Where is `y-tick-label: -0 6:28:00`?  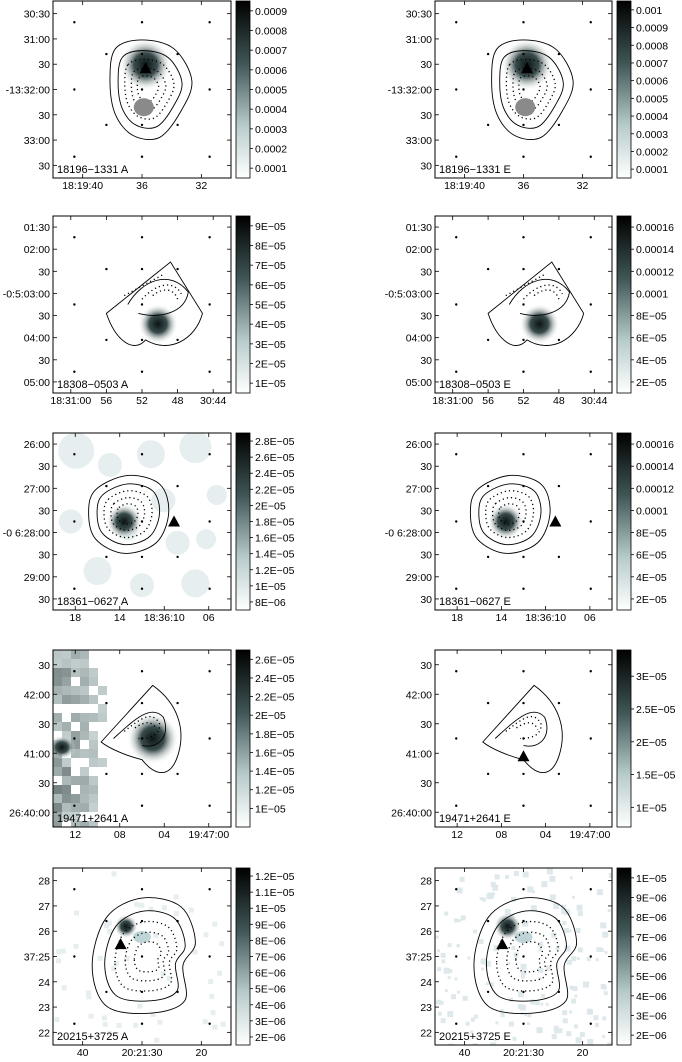
y-tick-label: -0 6:28:00 is located at coordinates (26, 534).